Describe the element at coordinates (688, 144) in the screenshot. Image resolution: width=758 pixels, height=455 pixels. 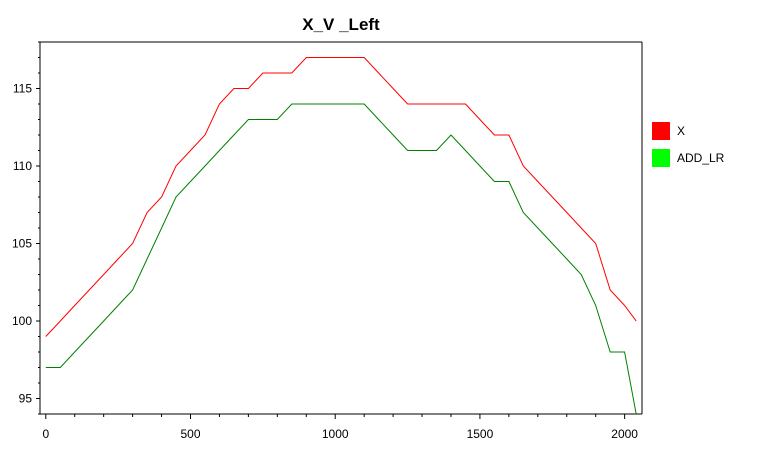
I see `legend: X ADD_LR` at that location.